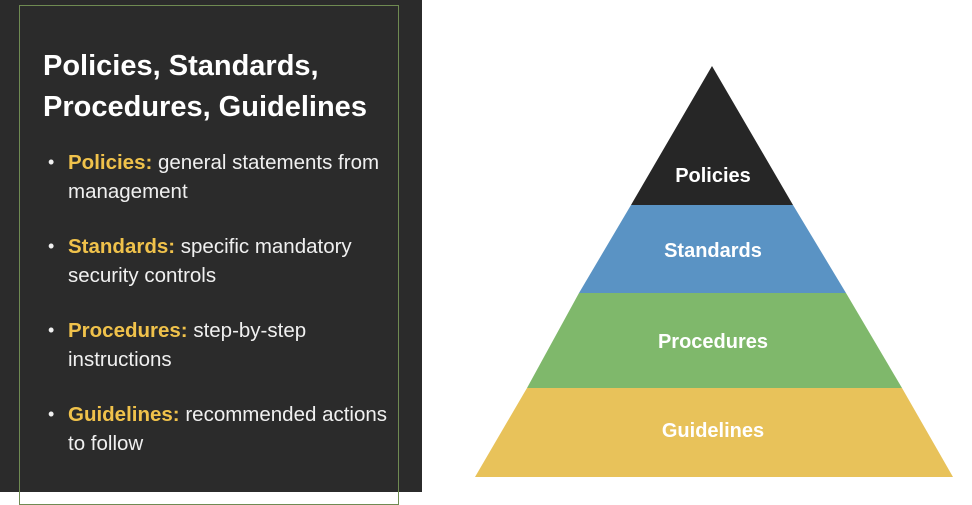  What do you see at coordinates (210, 261) in the screenshot?
I see `bullet-text: specific mandatory security controls` at bounding box center [210, 261].